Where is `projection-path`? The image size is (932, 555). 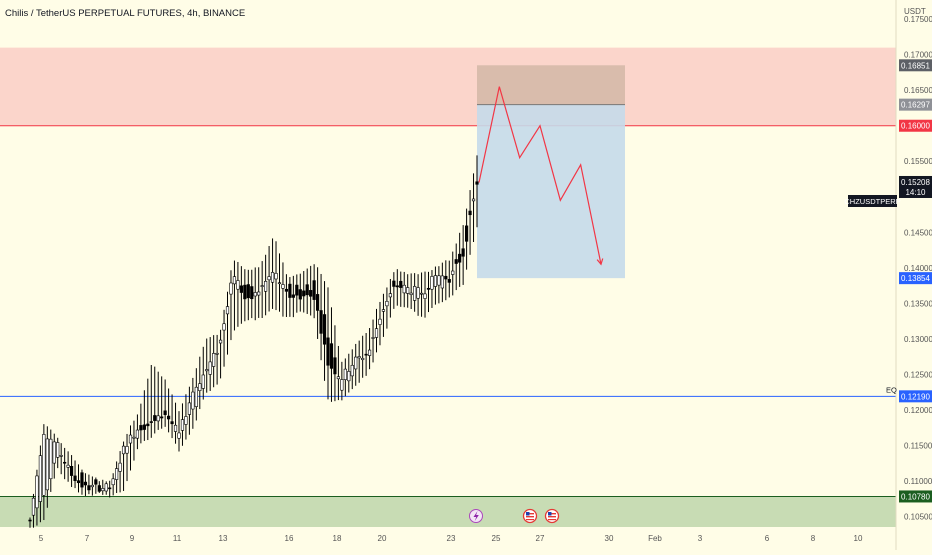 projection-path is located at coordinates (540, 175).